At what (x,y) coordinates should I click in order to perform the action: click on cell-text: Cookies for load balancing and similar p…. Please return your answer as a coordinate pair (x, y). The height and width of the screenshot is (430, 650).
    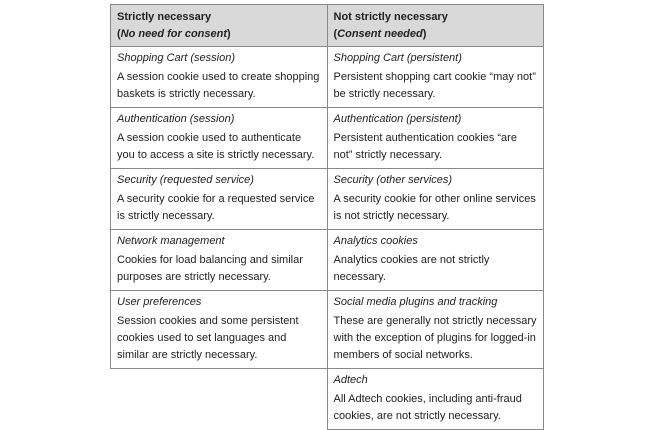
    Looking at the image, I should click on (210, 268).